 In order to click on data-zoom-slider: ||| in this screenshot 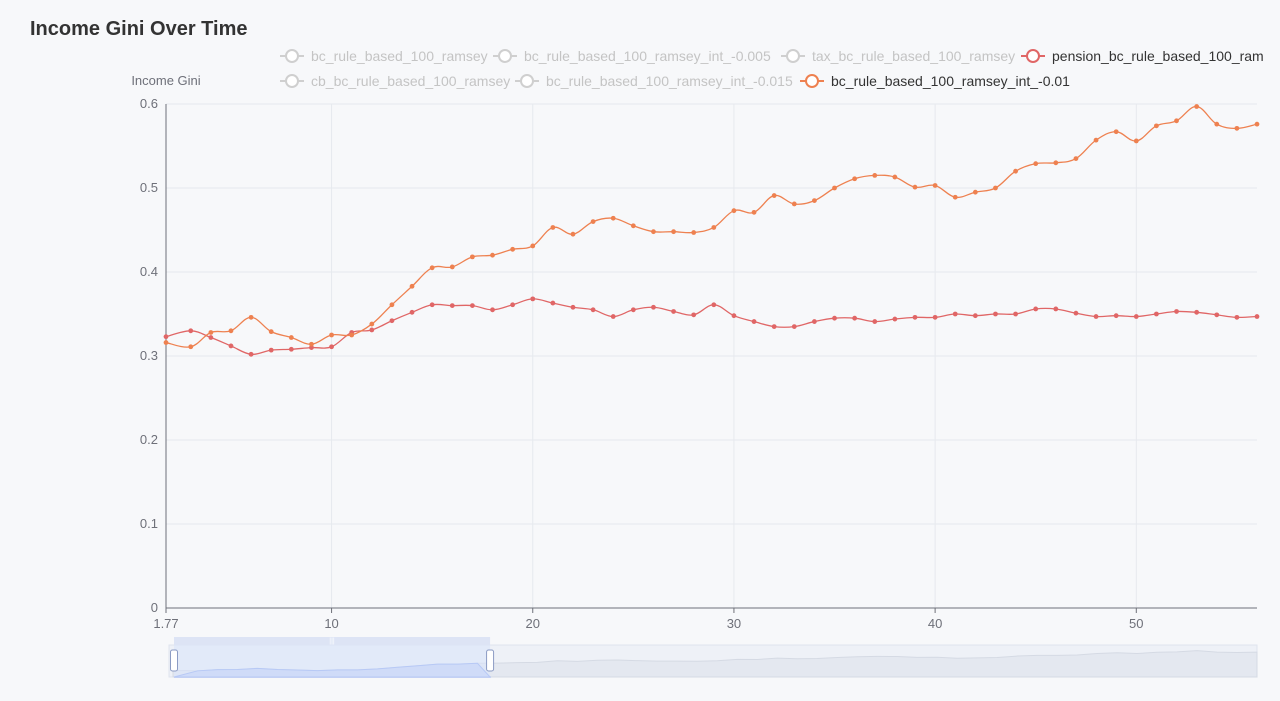, I will do `click(713, 657)`.